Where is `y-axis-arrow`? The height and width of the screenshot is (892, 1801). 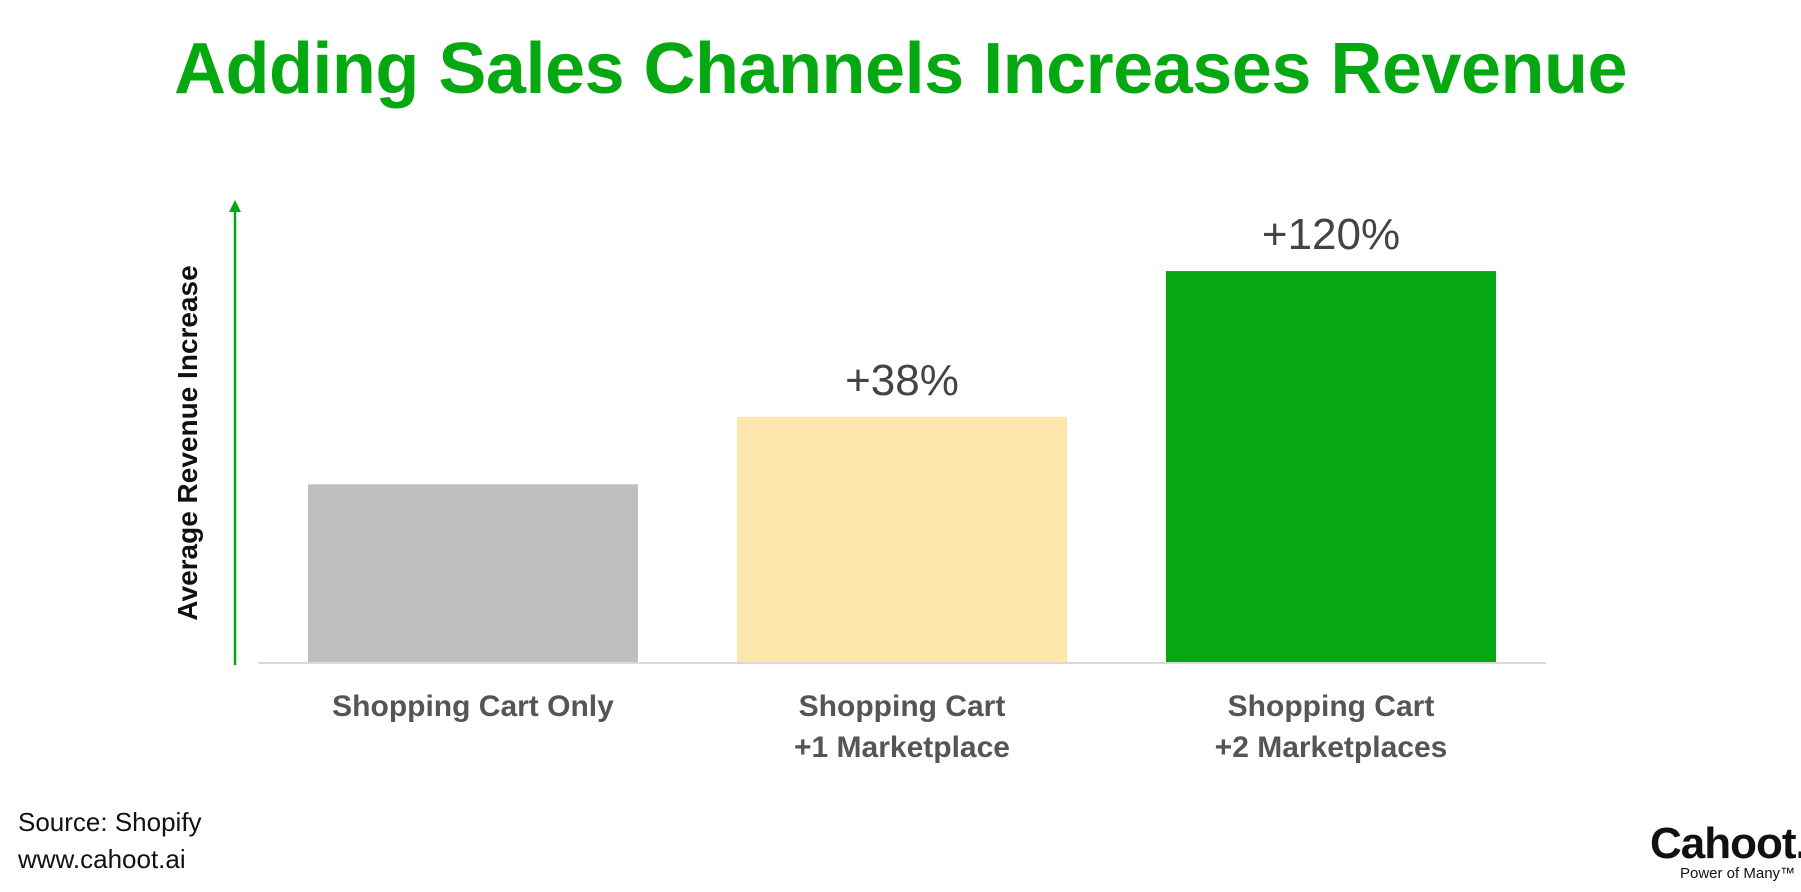
y-axis-arrow is located at coordinates (235, 206).